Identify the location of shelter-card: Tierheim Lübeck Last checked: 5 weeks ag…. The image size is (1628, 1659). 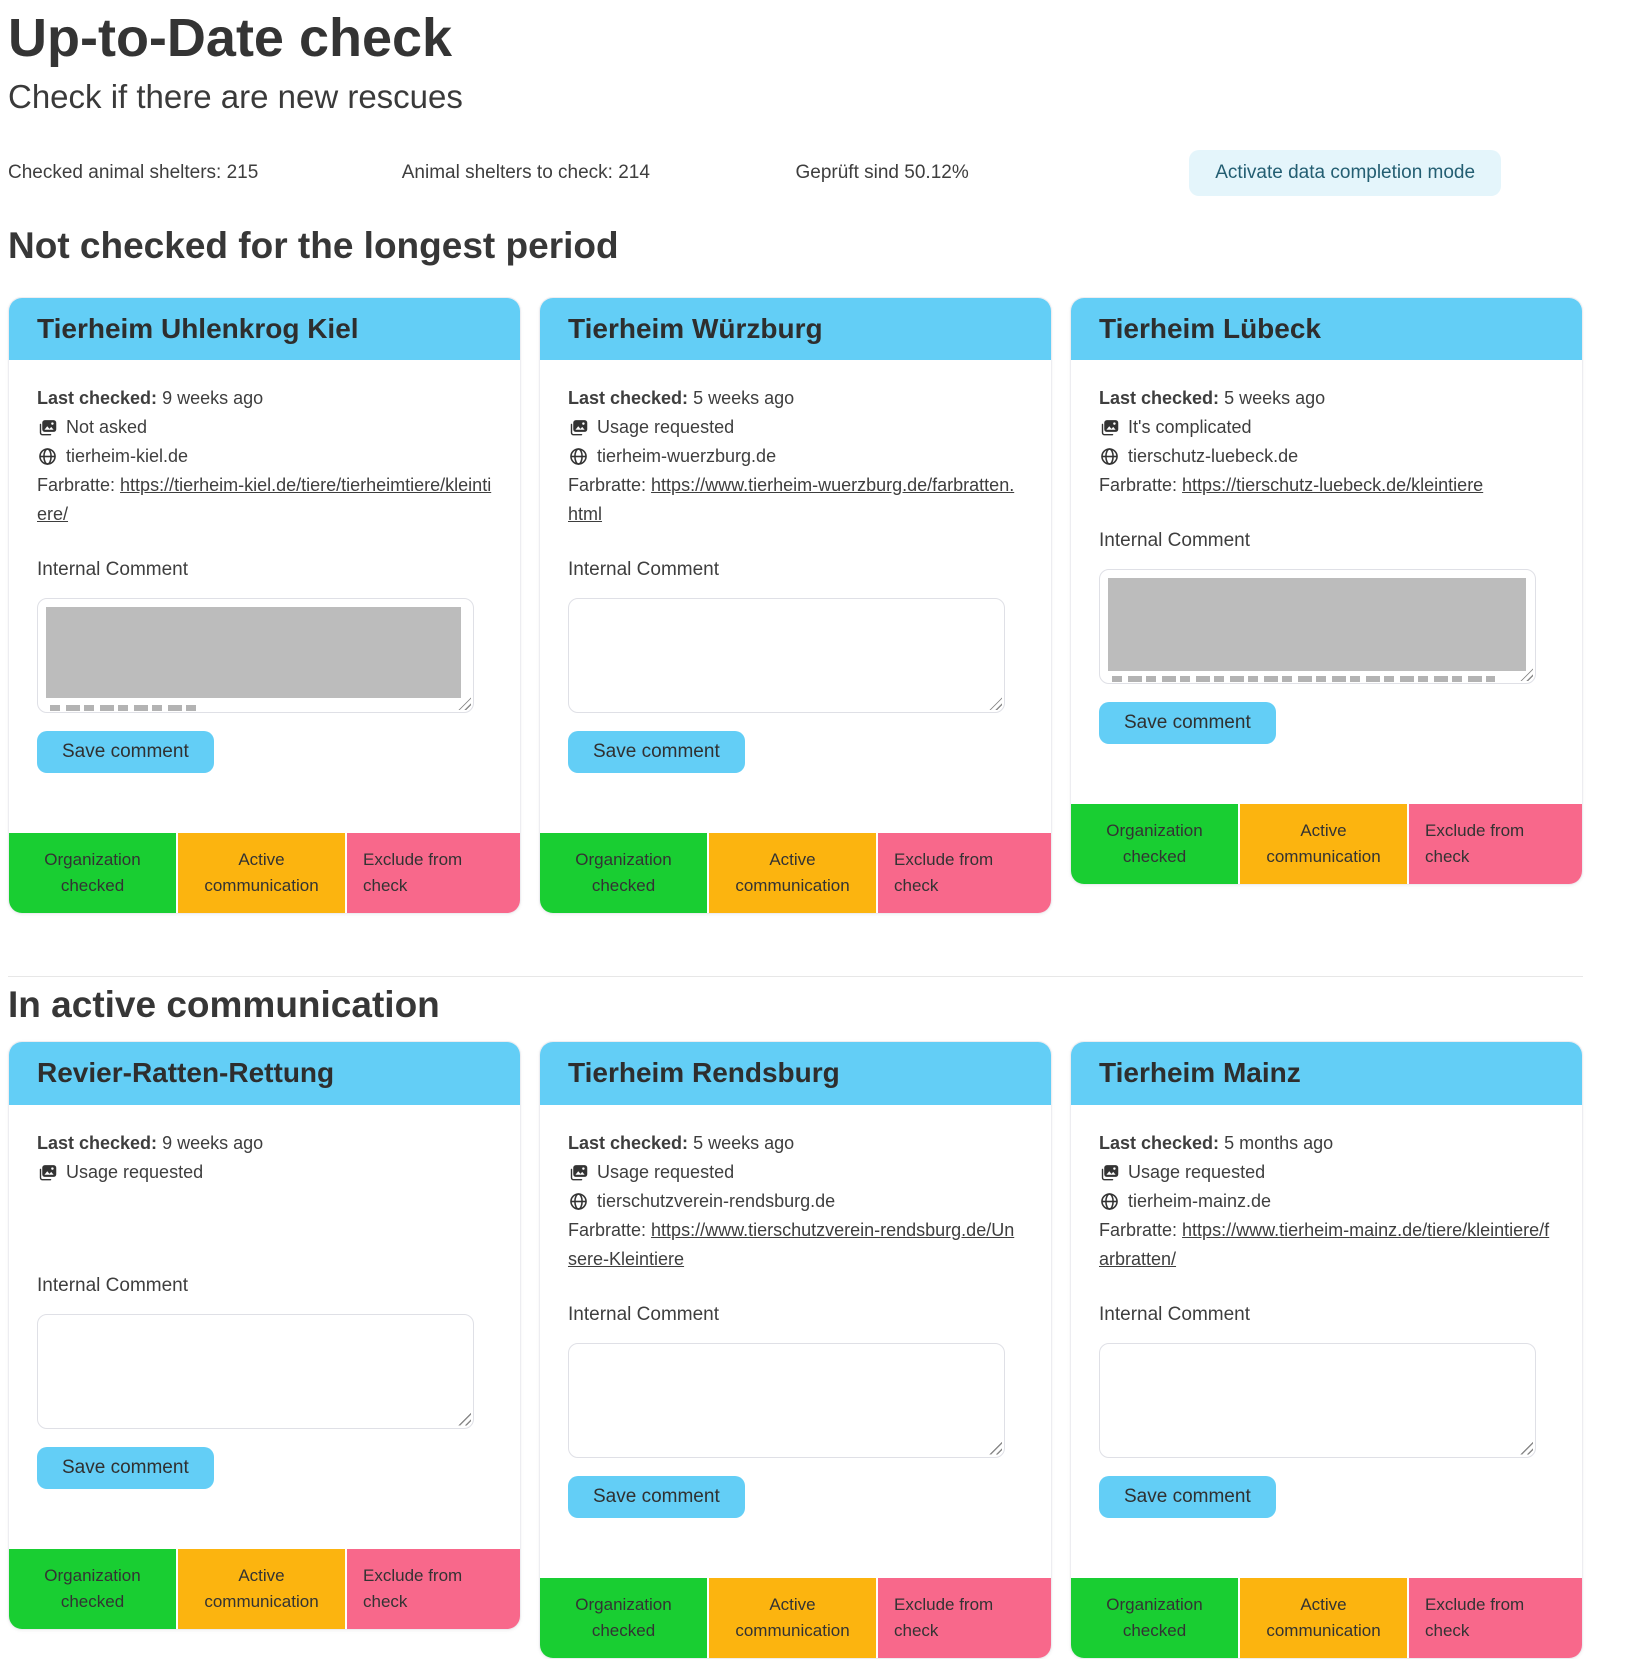
(1326, 591).